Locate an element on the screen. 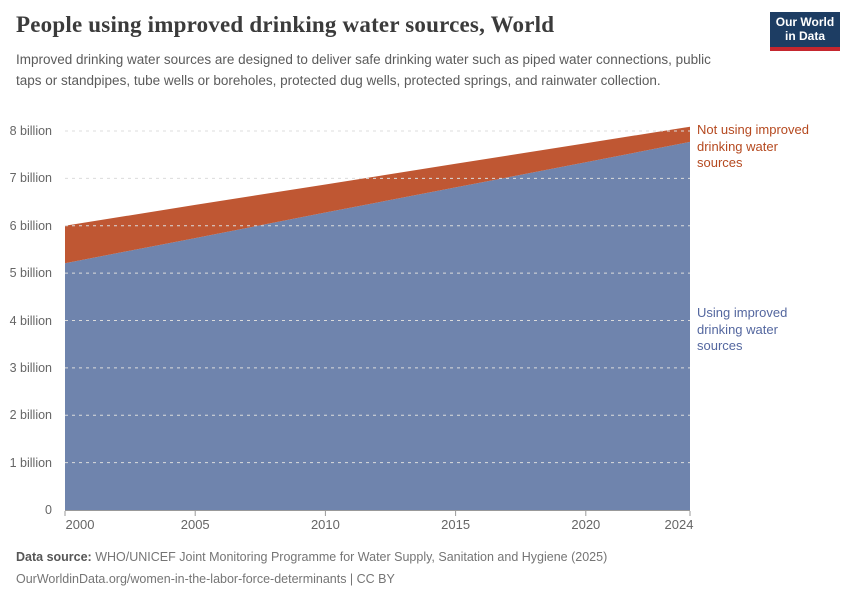 The image size is (850, 600). y-tick-label: 4 billion is located at coordinates (30, 320).